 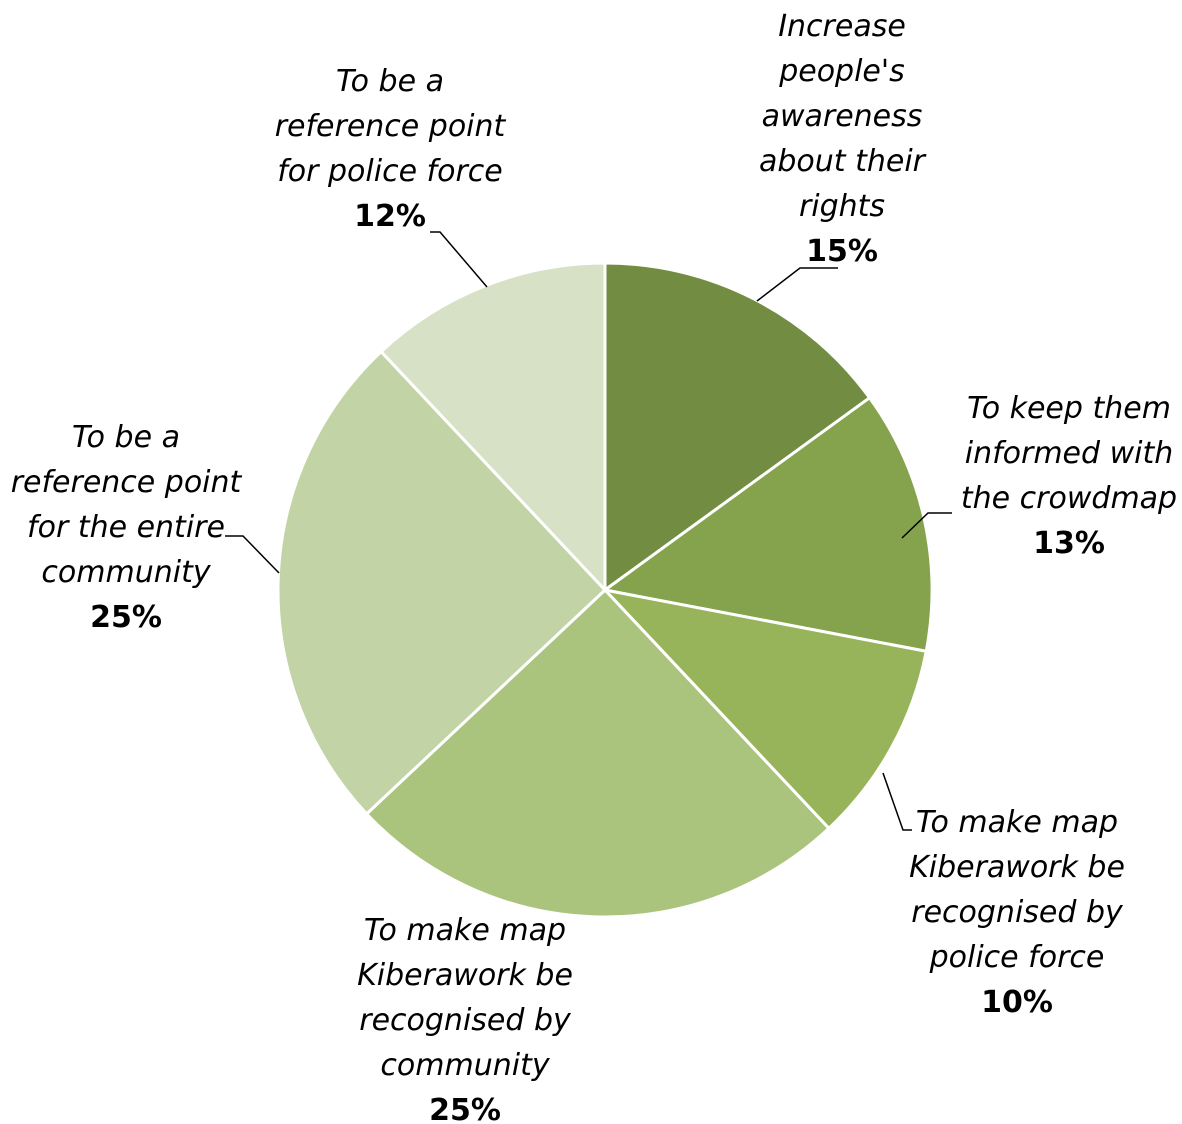 What do you see at coordinates (843, 161) in the screenshot?
I see `category-label-line: about their` at bounding box center [843, 161].